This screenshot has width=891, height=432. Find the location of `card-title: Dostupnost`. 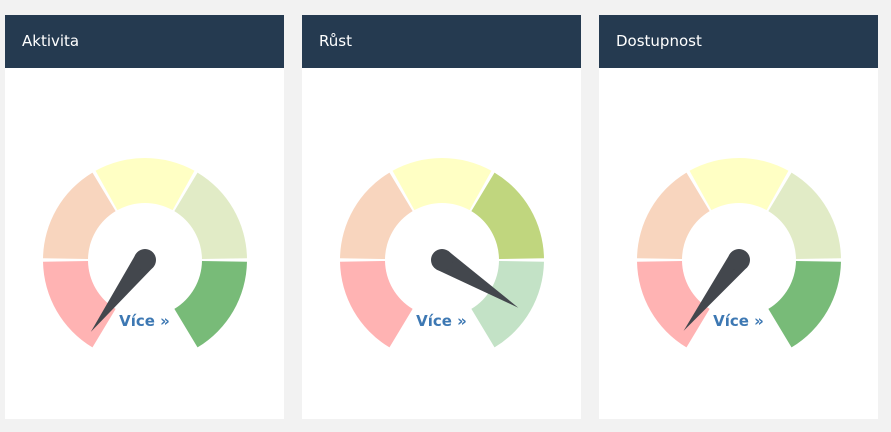

card-title: Dostupnost is located at coordinates (738, 41).